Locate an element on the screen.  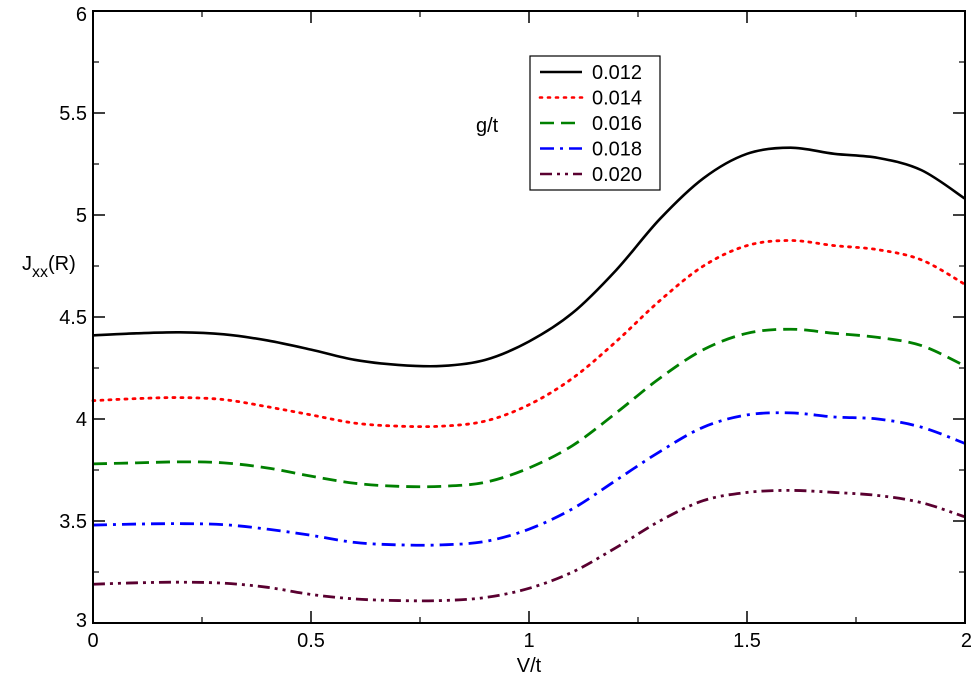
y-tick-label: 3.5 is located at coordinates (73, 522).